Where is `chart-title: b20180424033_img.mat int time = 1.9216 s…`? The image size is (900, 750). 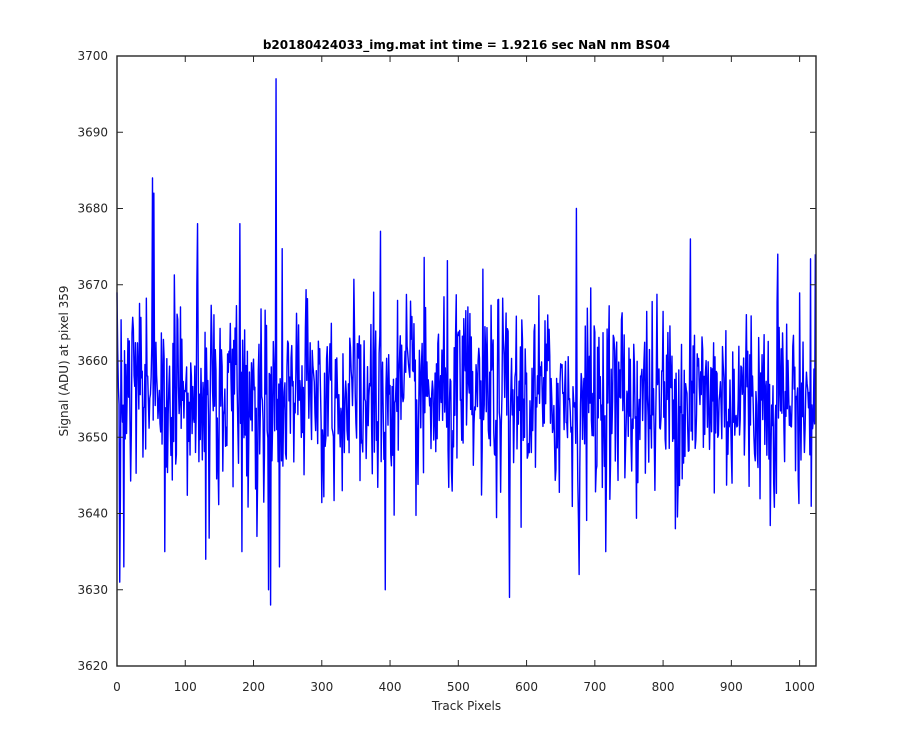 chart-title: b20180424033_img.mat int time = 1.9216 s… is located at coordinates (466, 45).